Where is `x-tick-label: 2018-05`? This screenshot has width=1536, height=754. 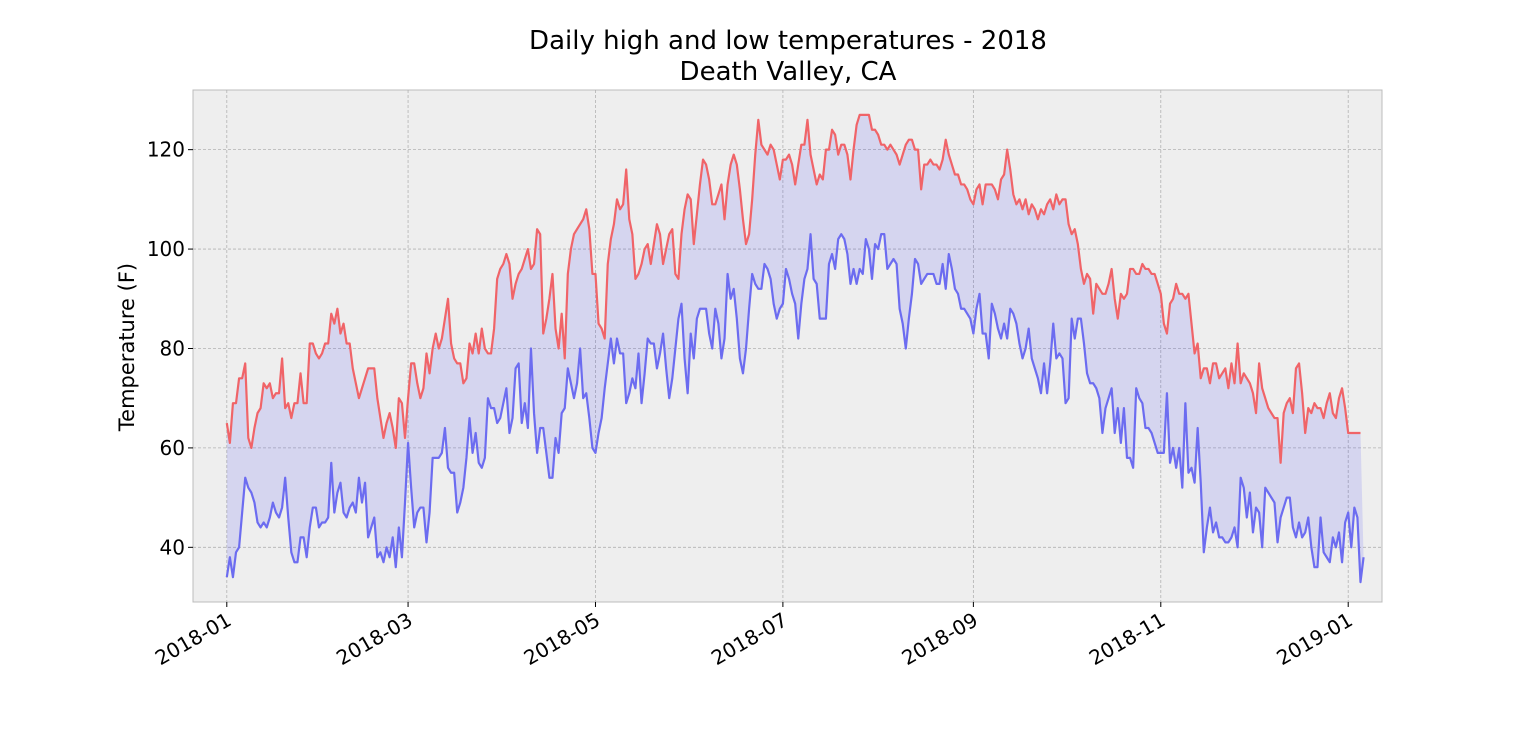 x-tick-label: 2018-05 is located at coordinates (562, 639).